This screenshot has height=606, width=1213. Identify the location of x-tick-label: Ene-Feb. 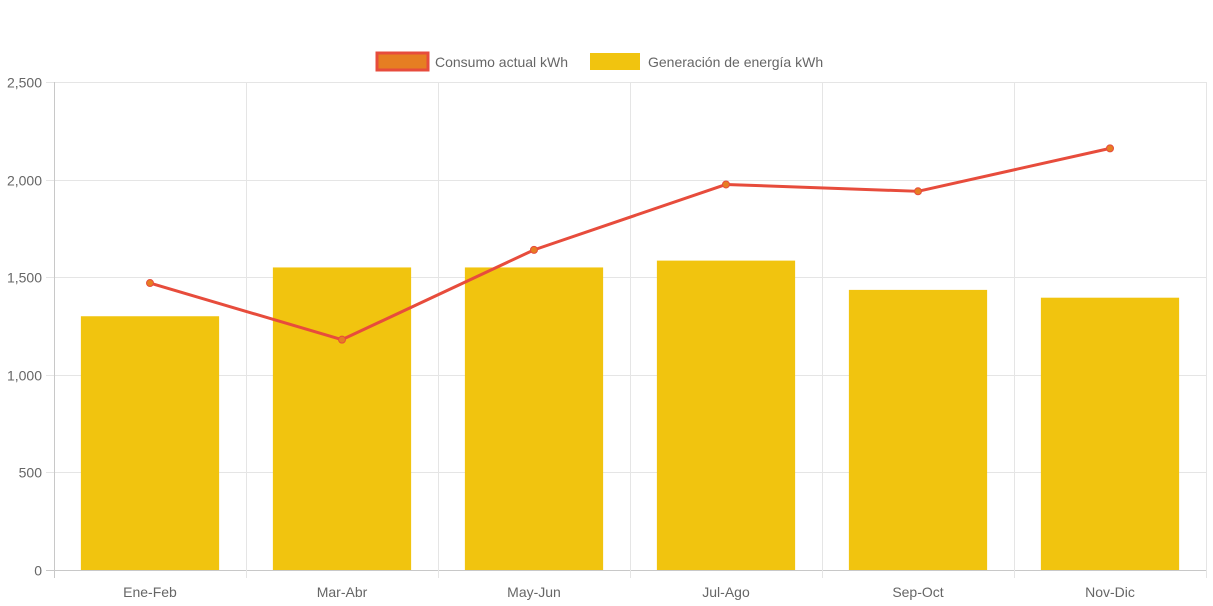
(150, 592).